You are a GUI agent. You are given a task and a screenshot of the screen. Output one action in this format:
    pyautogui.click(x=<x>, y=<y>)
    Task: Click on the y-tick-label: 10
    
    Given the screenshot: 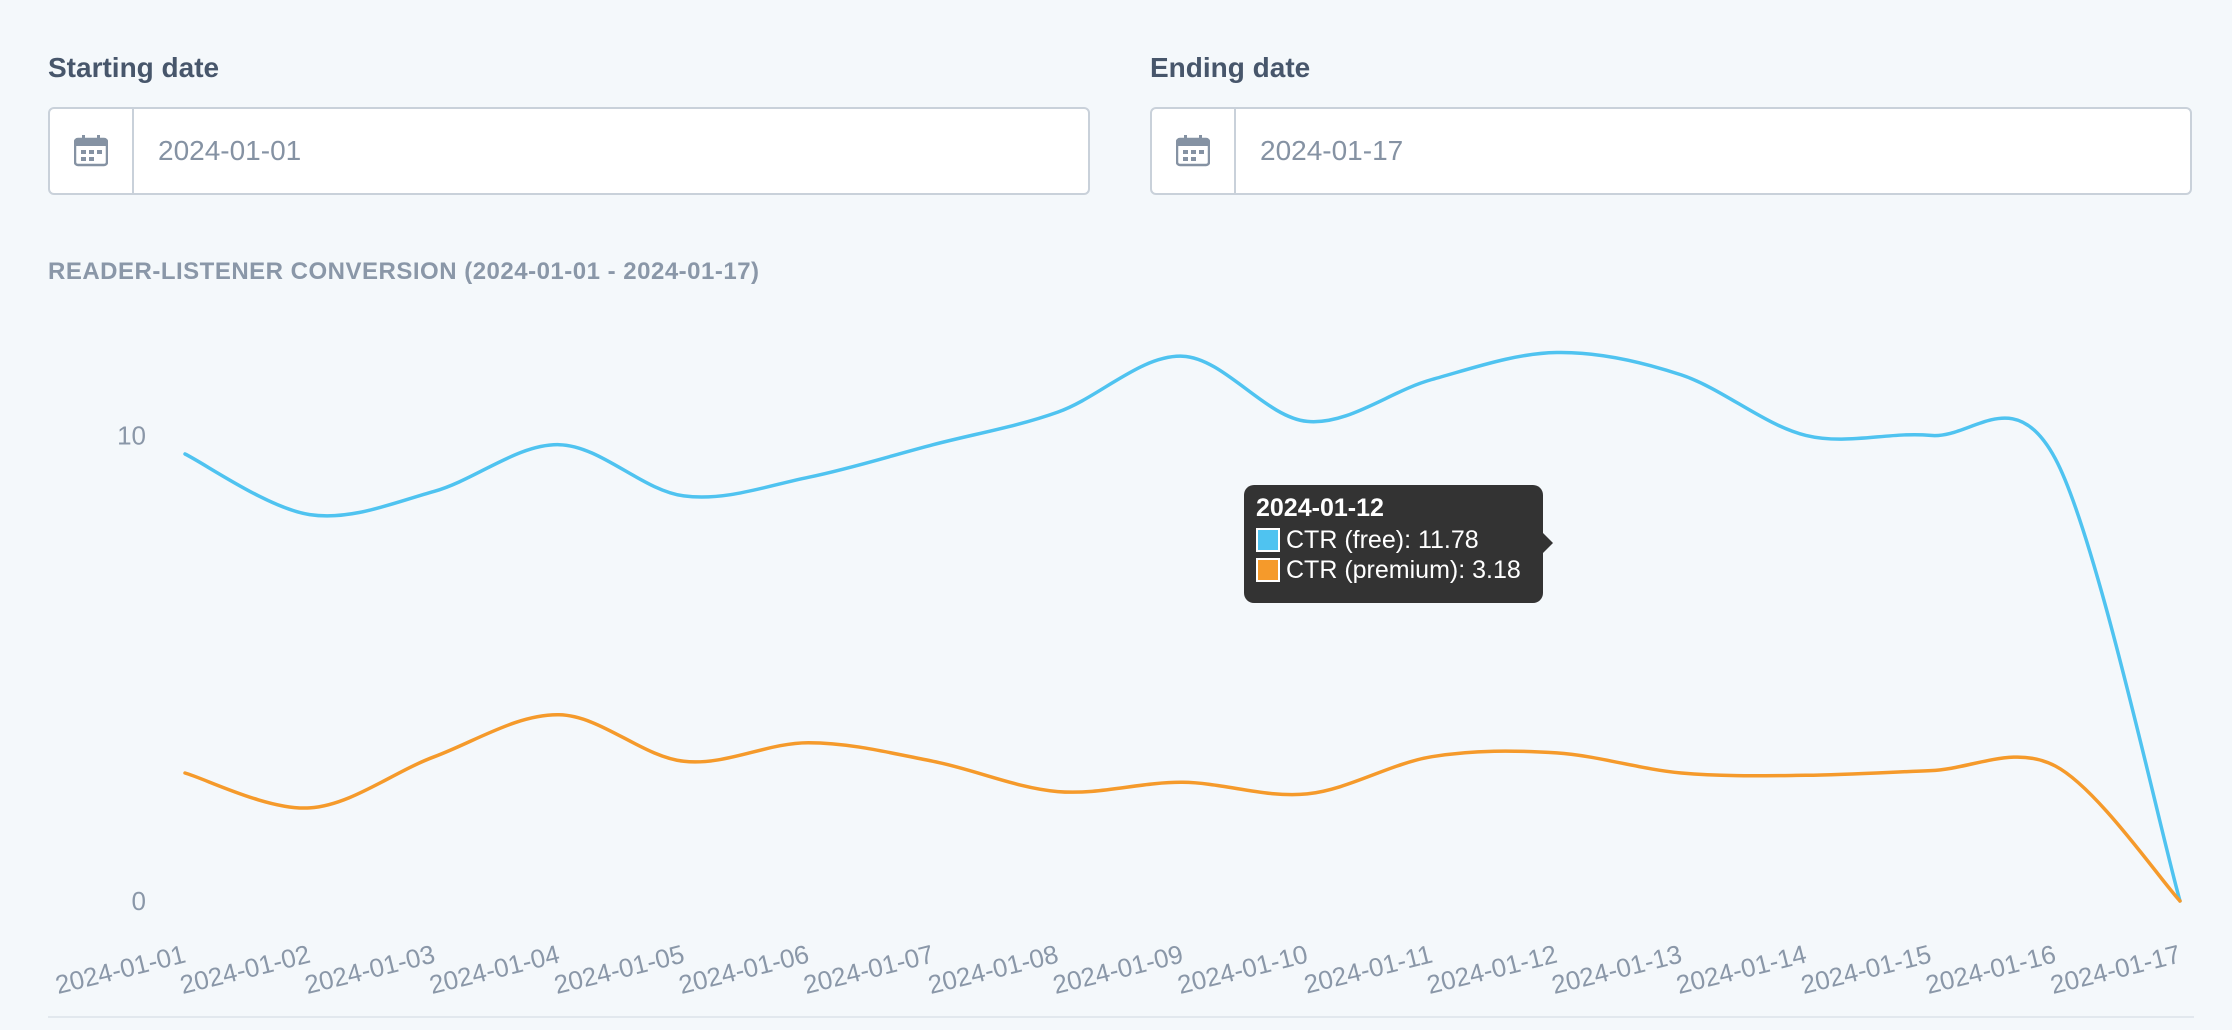 What is the action you would take?
    pyautogui.click(x=131, y=435)
    